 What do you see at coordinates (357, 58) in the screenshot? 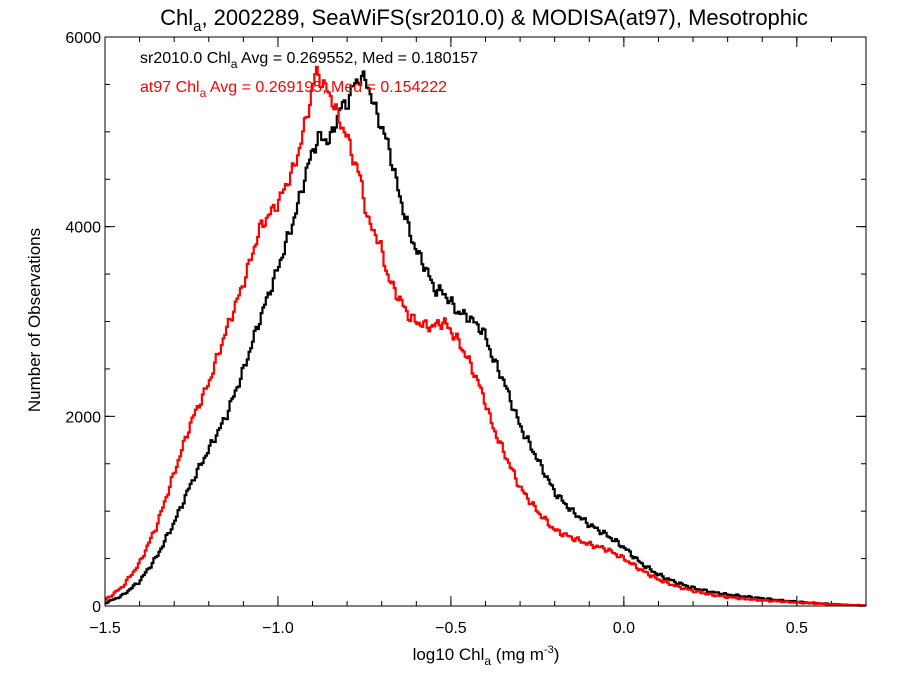
I see `annotation-sr2010-suffix: Avg = 0.269552, Med = 0.180157` at bounding box center [357, 58].